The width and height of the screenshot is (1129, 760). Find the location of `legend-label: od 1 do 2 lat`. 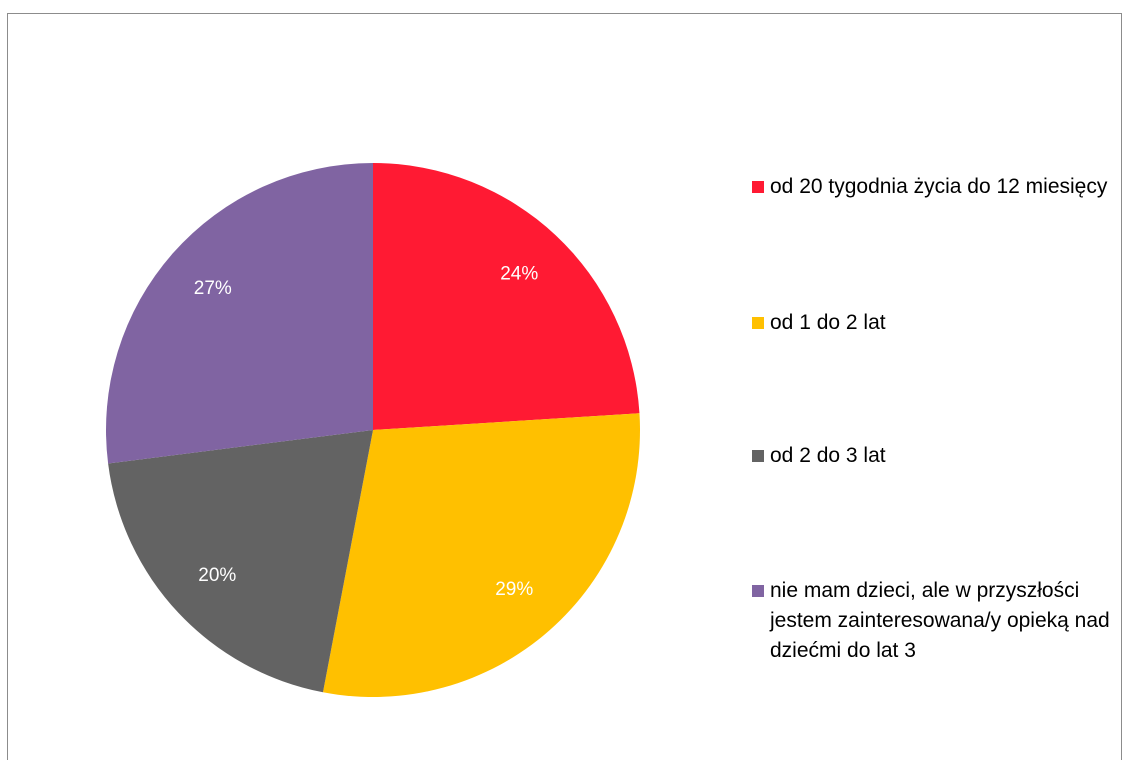

legend-label: od 1 do 2 lat is located at coordinates (828, 322).